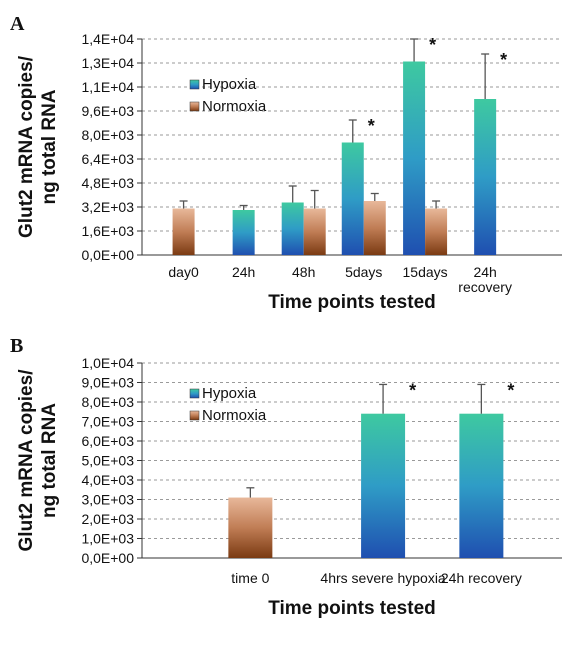  Describe the element at coordinates (303, 272) in the screenshot. I see `x-category-label: 48h` at that location.